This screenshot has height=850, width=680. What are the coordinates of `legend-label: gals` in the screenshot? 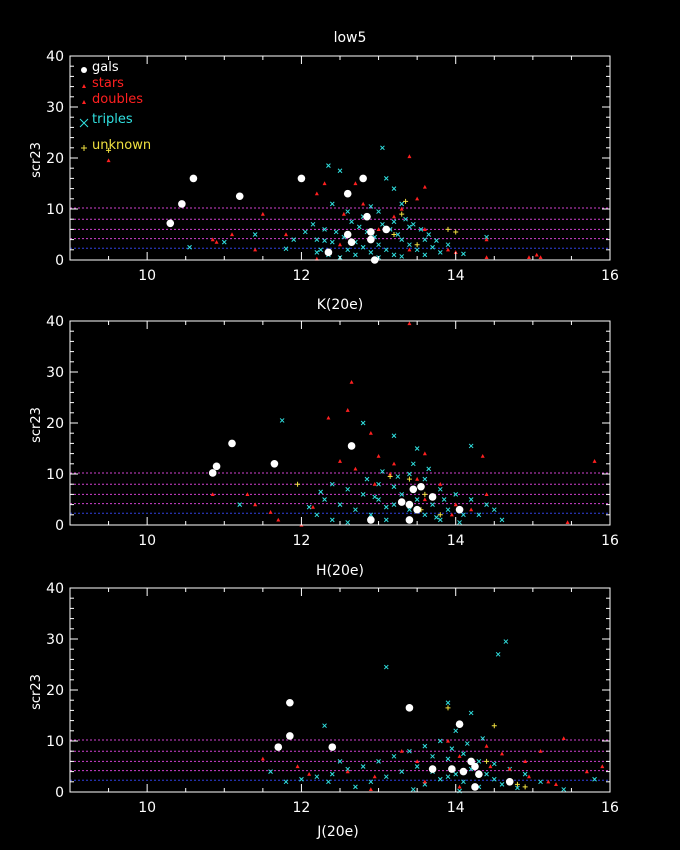 It's located at (105, 67).